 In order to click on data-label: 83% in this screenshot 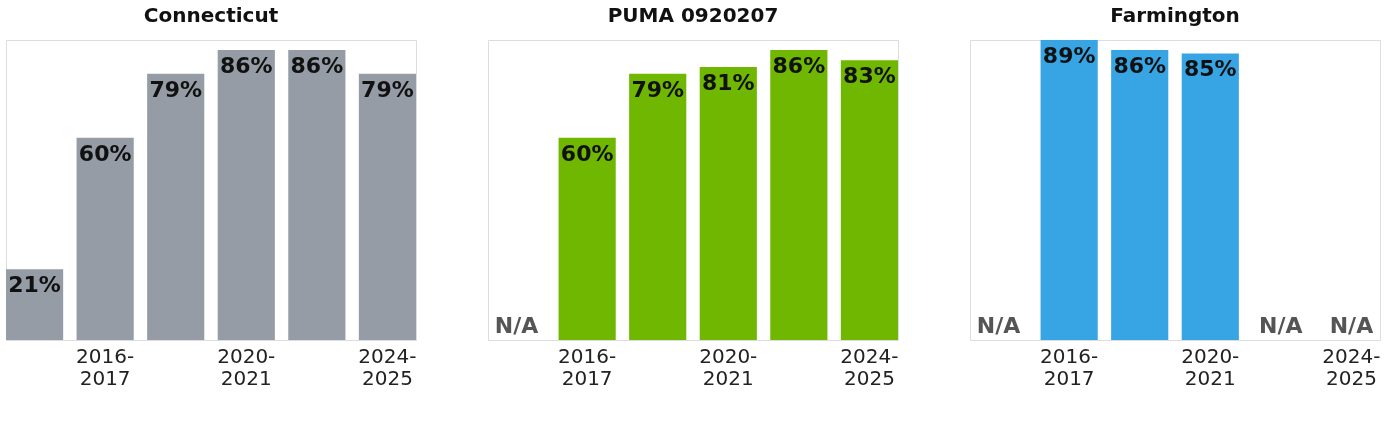, I will do `click(869, 76)`.